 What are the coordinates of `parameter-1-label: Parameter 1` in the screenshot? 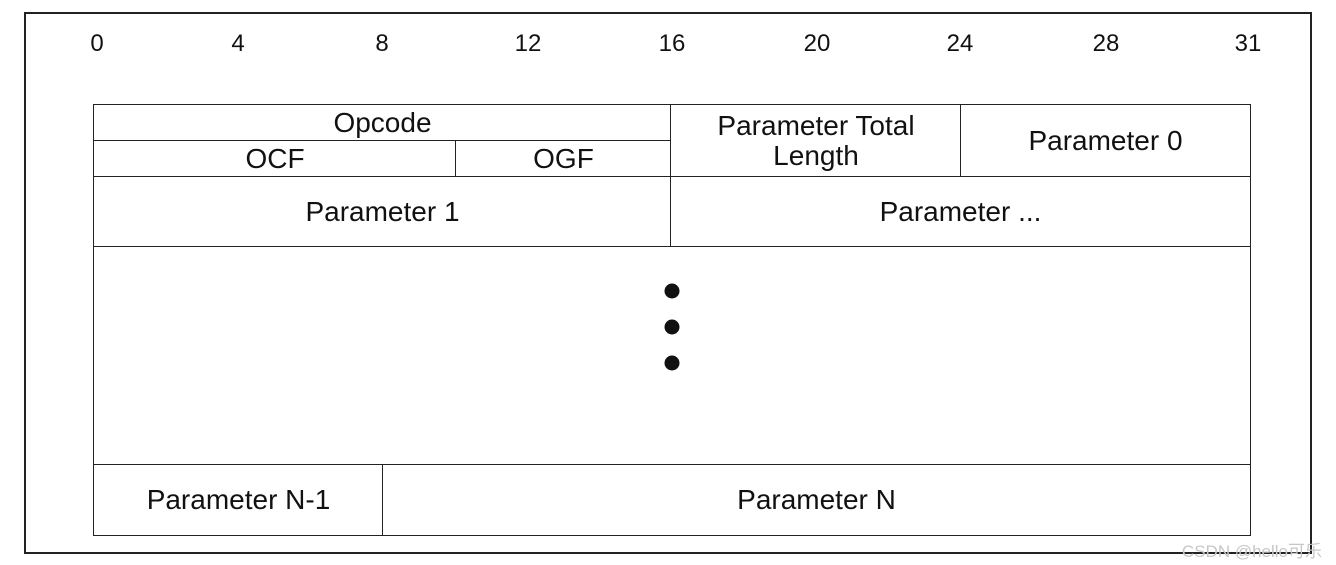 It's located at (382, 211).